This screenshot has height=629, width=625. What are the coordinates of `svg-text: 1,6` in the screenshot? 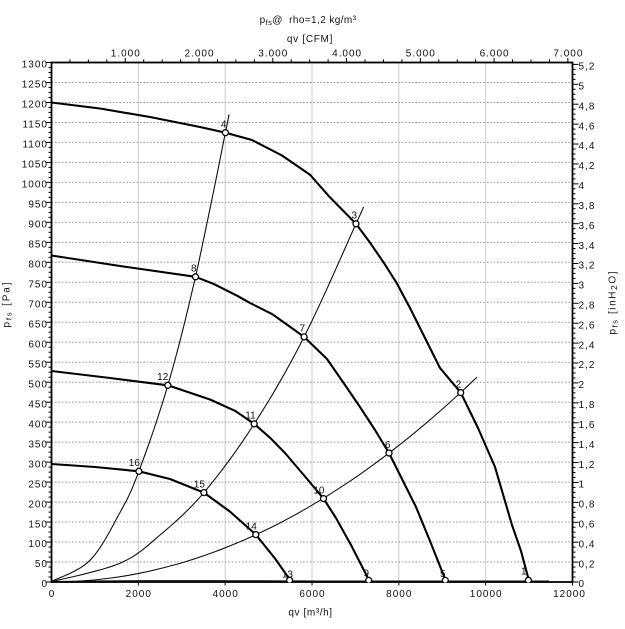 It's located at (587, 425).